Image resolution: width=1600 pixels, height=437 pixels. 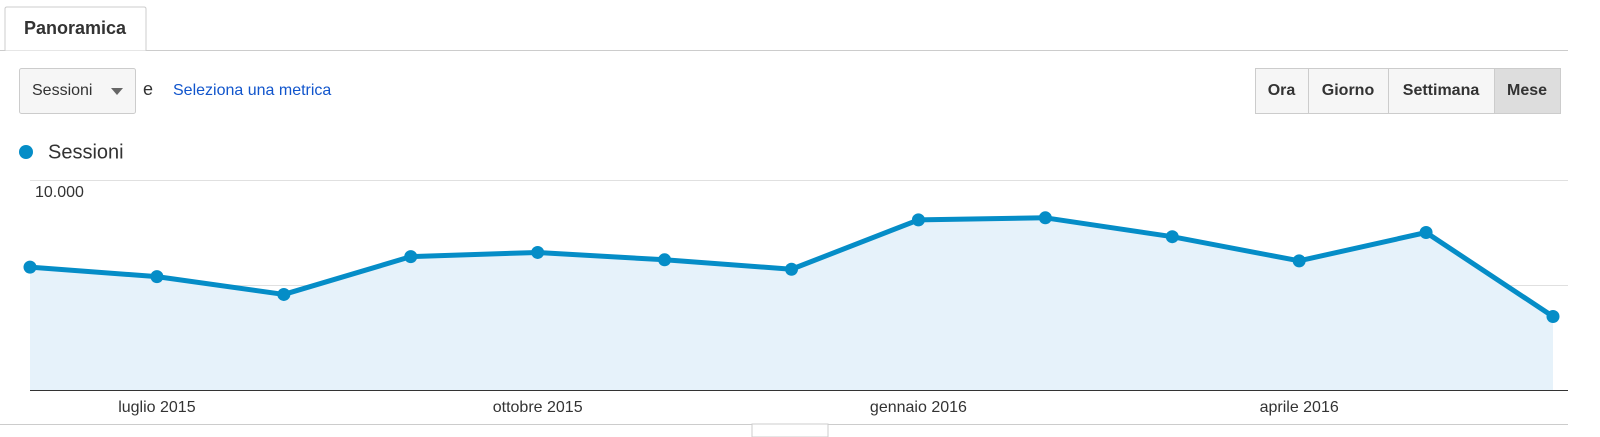 I want to click on dropdown-label: Sessioni, so click(x=62, y=90).